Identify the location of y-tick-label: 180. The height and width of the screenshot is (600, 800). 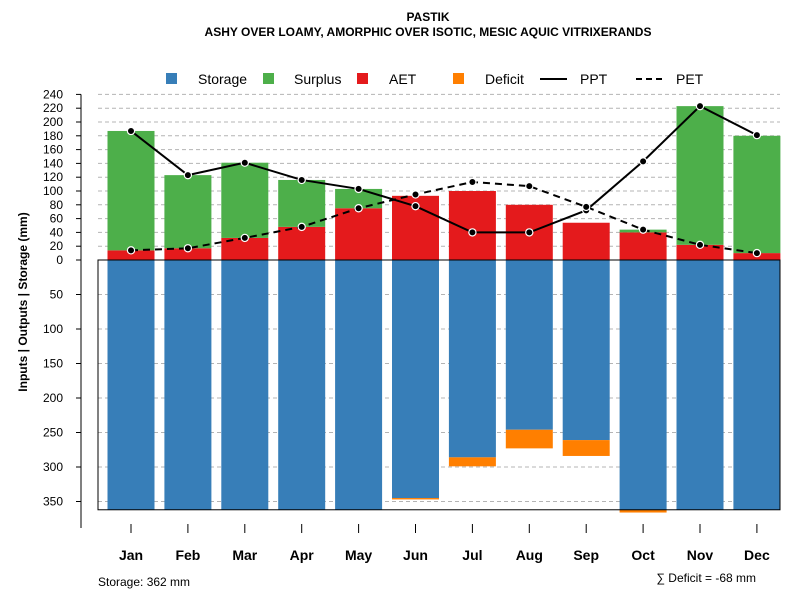
(53, 136).